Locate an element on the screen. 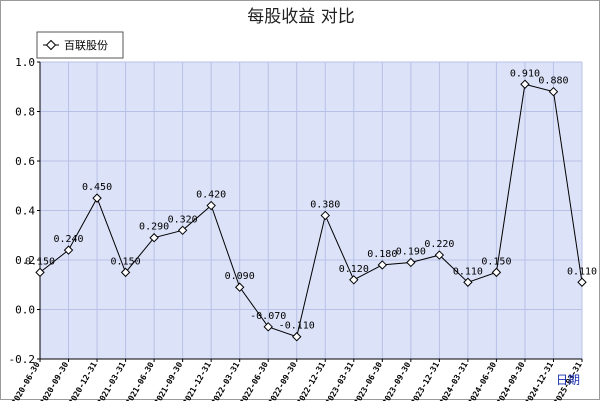 This screenshot has width=600, height=401. x-tick-label: 2023-03-31 is located at coordinates (340, 380).